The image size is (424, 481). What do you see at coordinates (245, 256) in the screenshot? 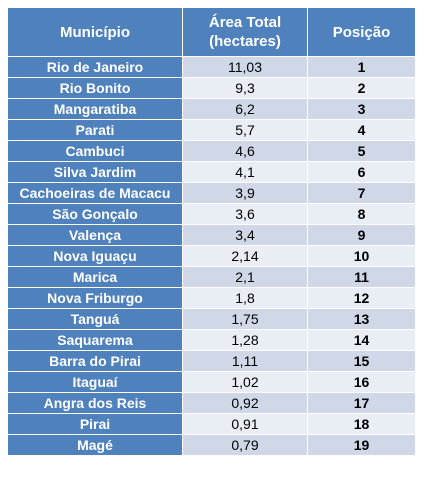
I see `area-cell: 2,14` at bounding box center [245, 256].